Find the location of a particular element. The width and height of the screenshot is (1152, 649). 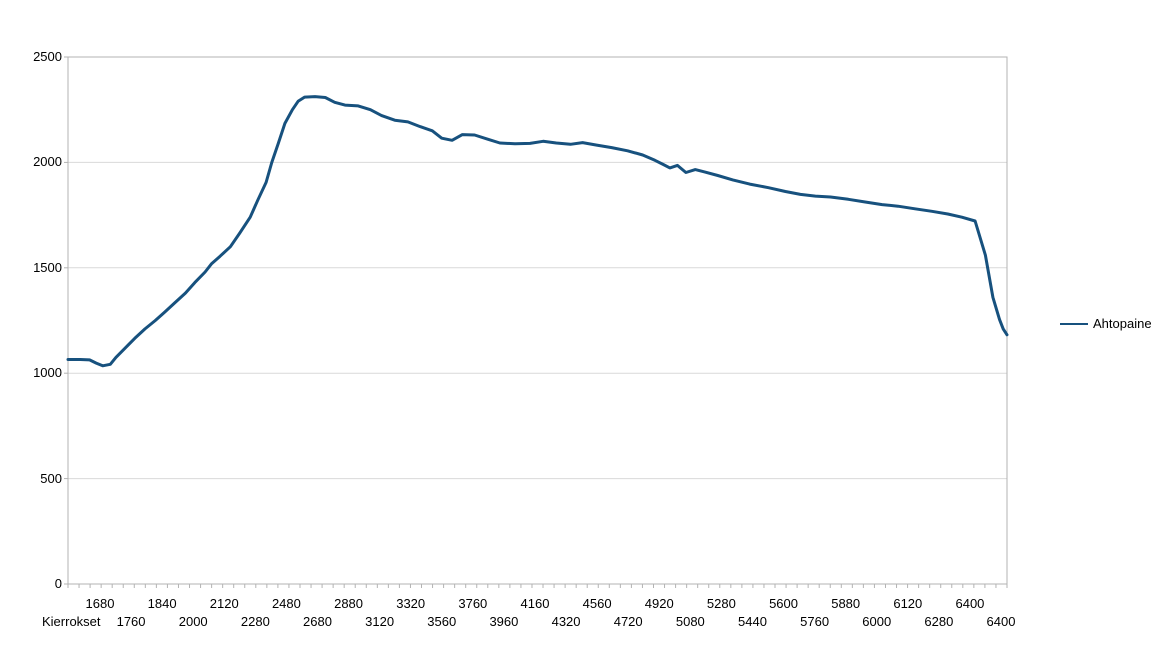

x-tick-label: 6280 is located at coordinates (939, 621).